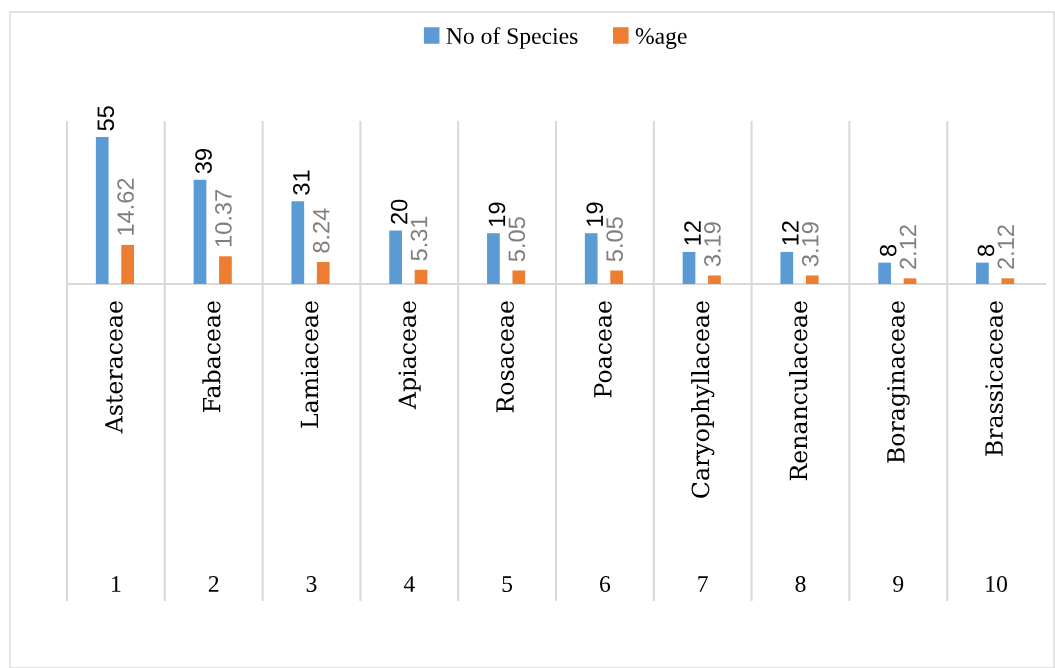 The height and width of the screenshot is (668, 1055). I want to click on text: 10, so click(997, 583).